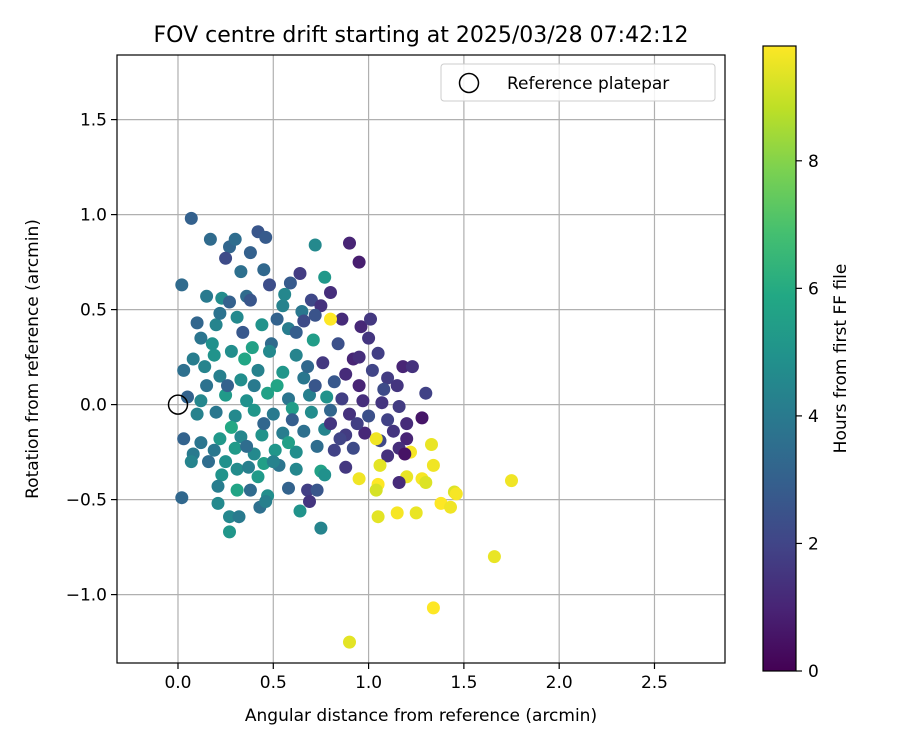 This screenshot has height=754, width=900. What do you see at coordinates (841, 359) in the screenshot?
I see `colorbar-label: Hours from first FF file` at bounding box center [841, 359].